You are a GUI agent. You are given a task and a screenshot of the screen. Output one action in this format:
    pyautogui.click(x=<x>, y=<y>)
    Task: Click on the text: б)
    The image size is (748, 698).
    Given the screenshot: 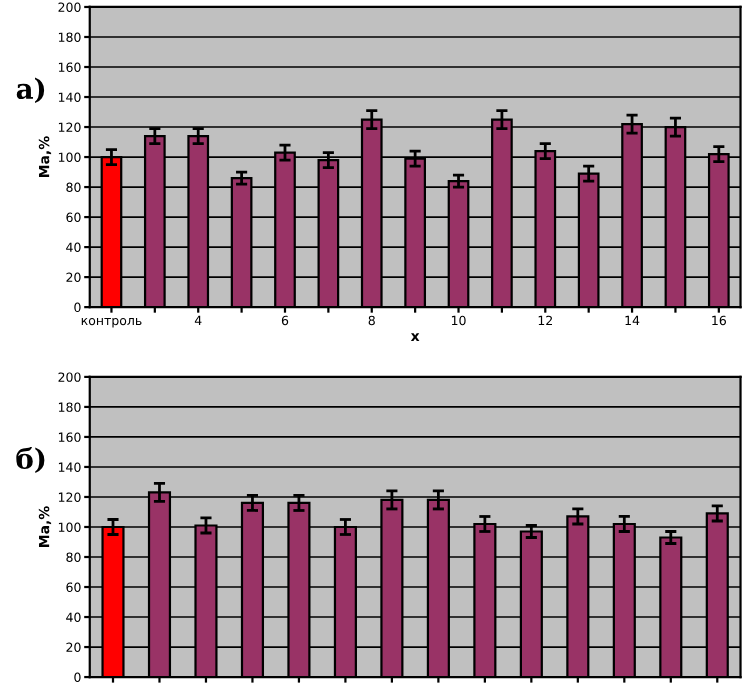 What is the action you would take?
    pyautogui.click(x=30, y=460)
    